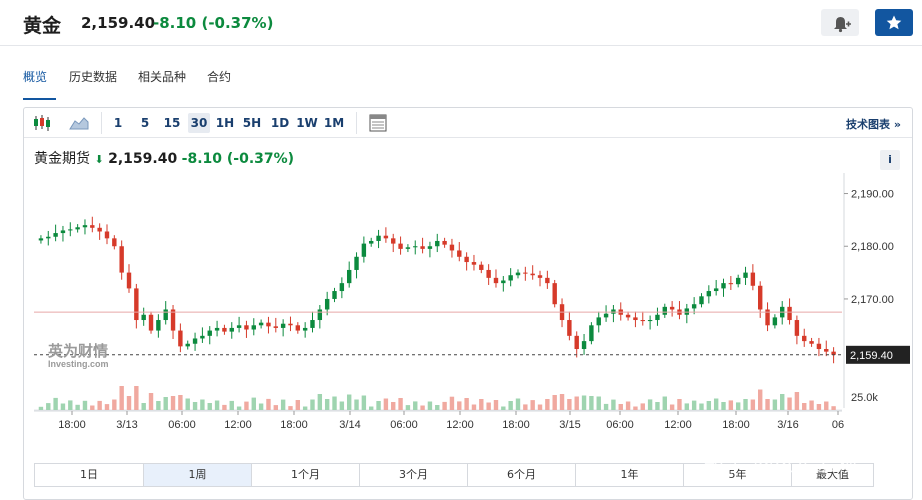 The height and width of the screenshot is (500, 922). I want to click on x-tick-label: 12:00, so click(460, 425).